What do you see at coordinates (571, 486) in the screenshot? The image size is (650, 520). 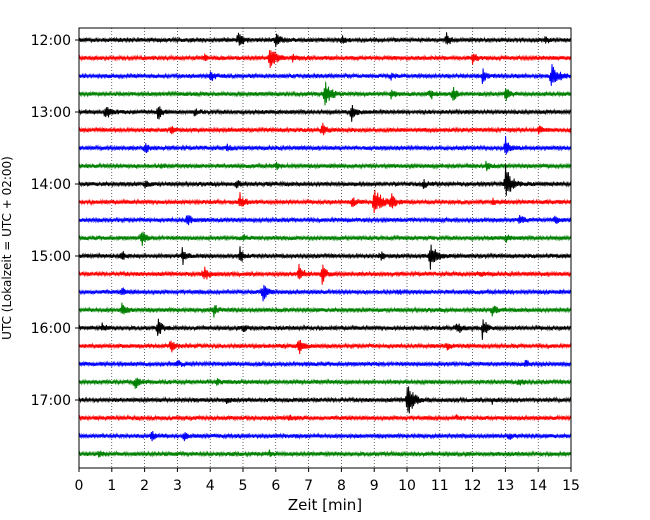 I see `x-tick-label: 15` at bounding box center [571, 486].